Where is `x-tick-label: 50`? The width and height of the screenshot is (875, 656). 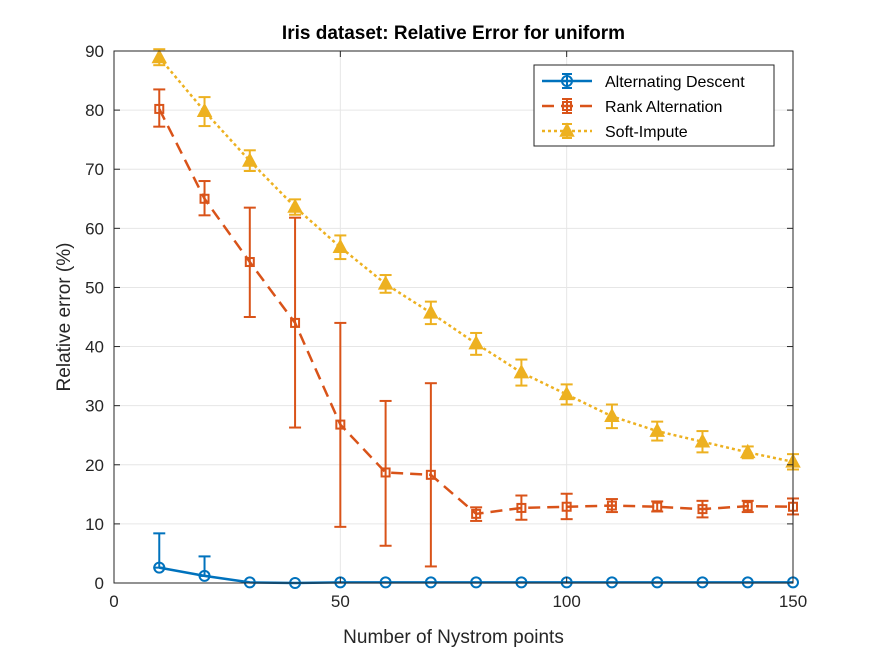 x-tick-label: 50 is located at coordinates (340, 601).